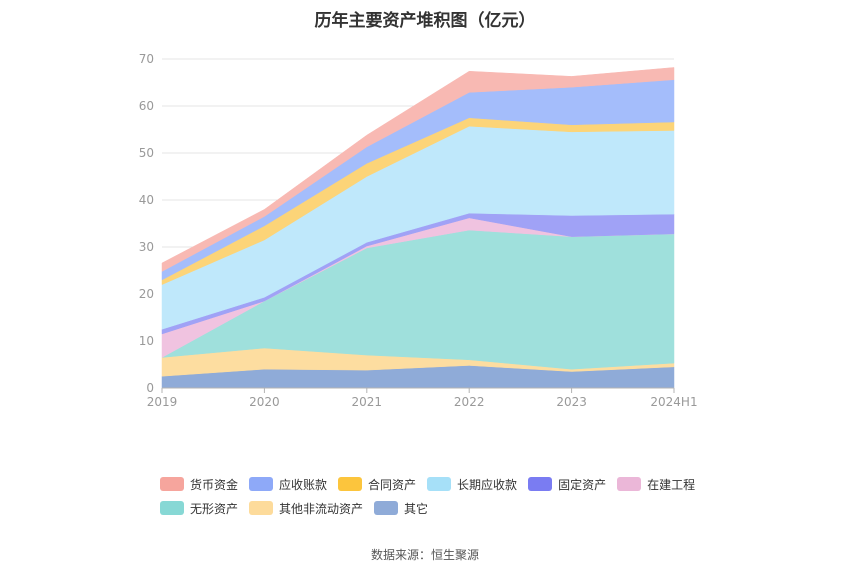 The image size is (850, 575). Describe the element at coordinates (146, 294) in the screenshot. I see `y-tick-label: 20` at that location.